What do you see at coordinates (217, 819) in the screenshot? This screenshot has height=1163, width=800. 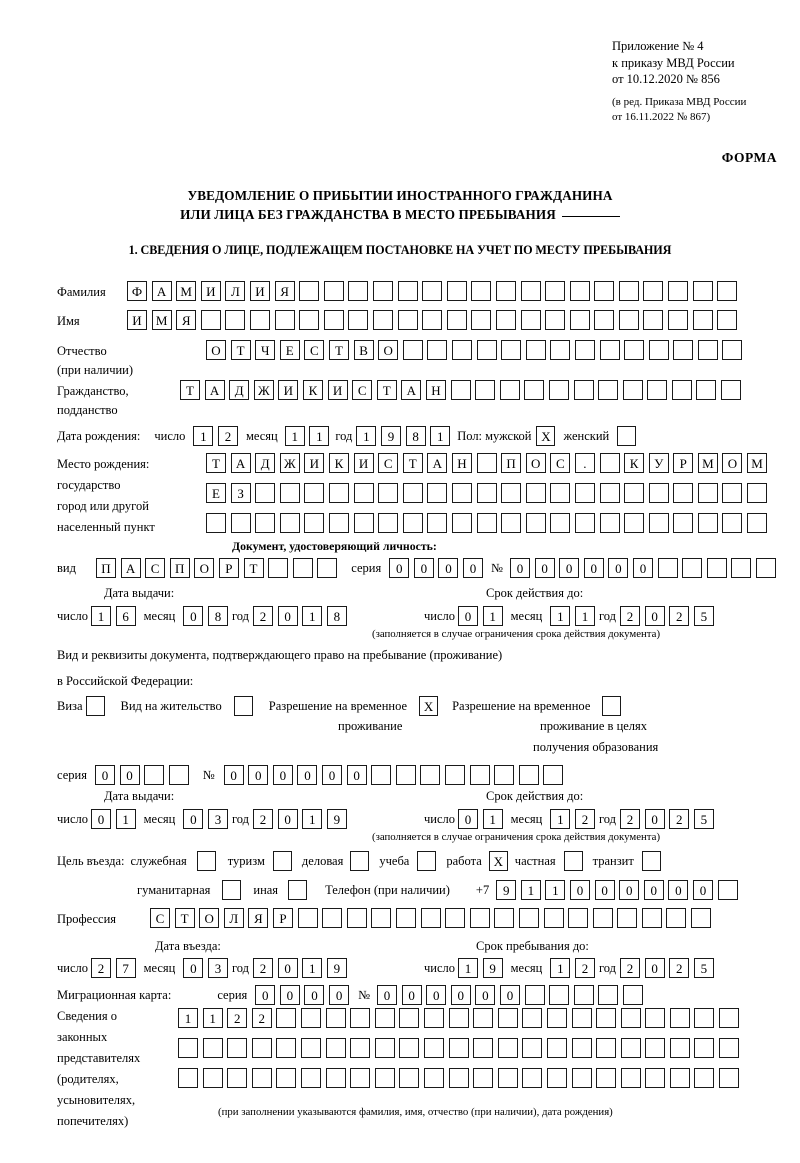 I see `cell: 3` at bounding box center [217, 819].